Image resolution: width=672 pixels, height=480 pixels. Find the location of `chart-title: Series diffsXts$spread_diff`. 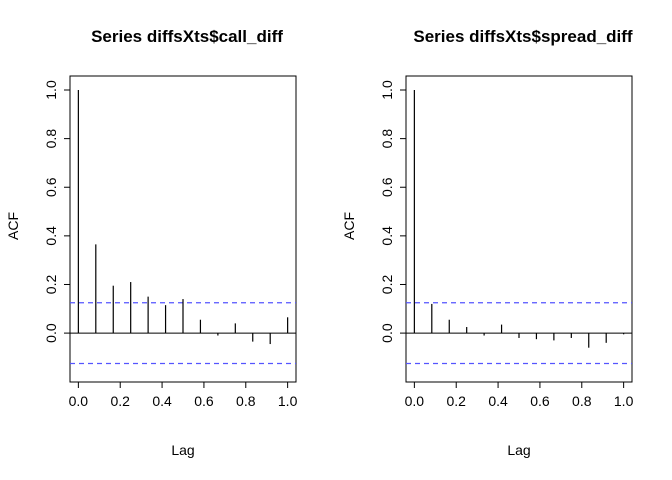

chart-title: Series diffsXts$spread_diff is located at coordinates (523, 36).